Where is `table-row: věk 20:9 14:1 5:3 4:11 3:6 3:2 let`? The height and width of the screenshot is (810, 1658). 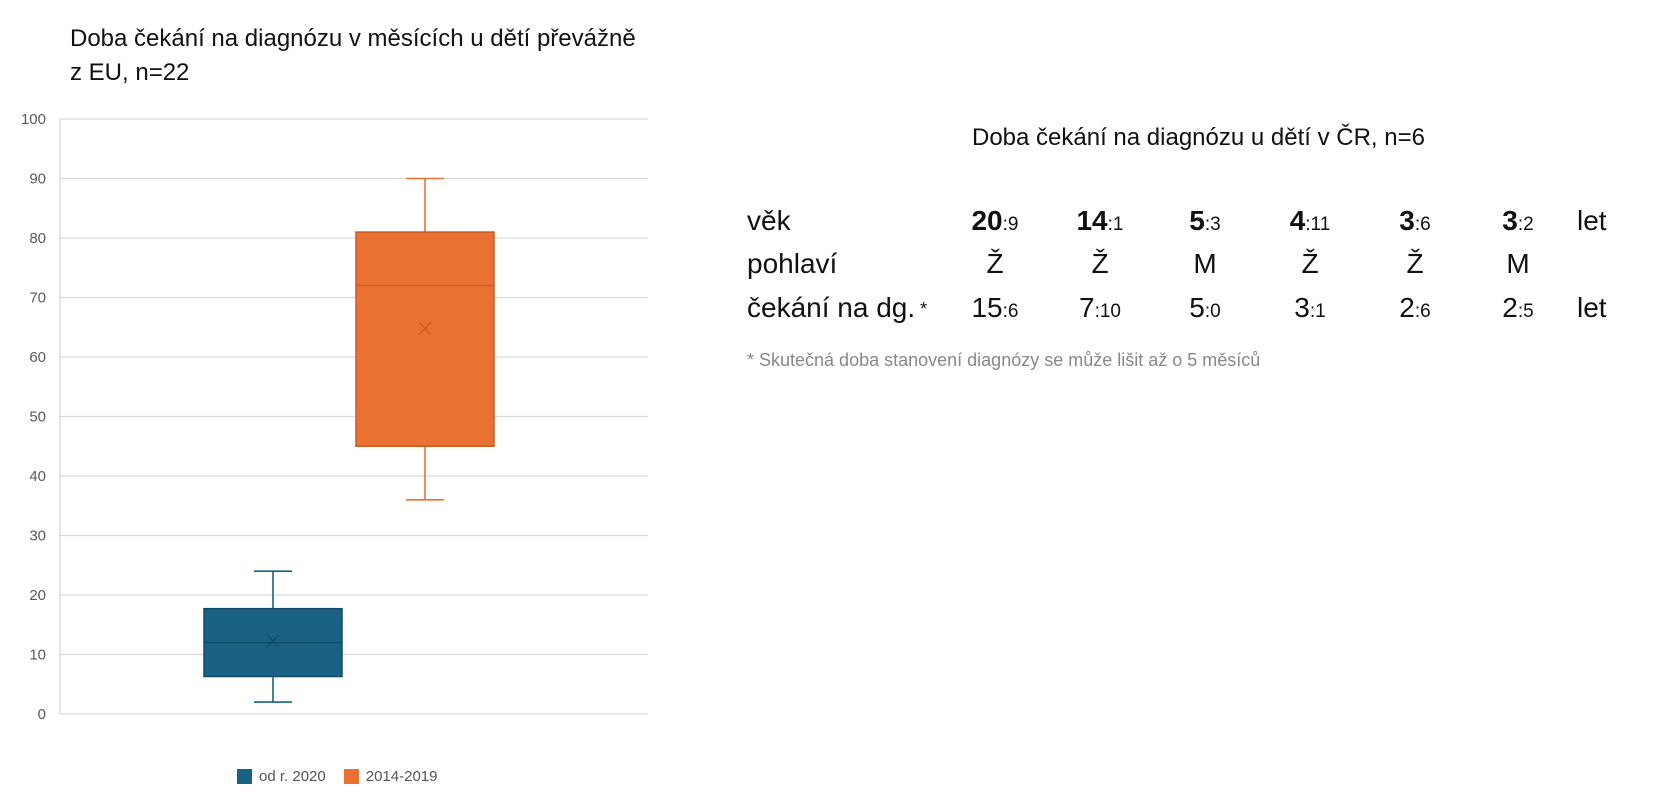
table-row: věk 20:9 14:1 5:3 4:11 3:6 3:2 let is located at coordinates (829, 225).